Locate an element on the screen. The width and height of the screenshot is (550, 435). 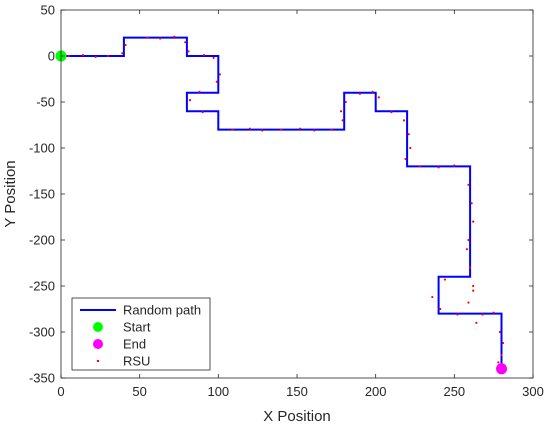
y-tick-label: -100 is located at coordinates (42, 148).